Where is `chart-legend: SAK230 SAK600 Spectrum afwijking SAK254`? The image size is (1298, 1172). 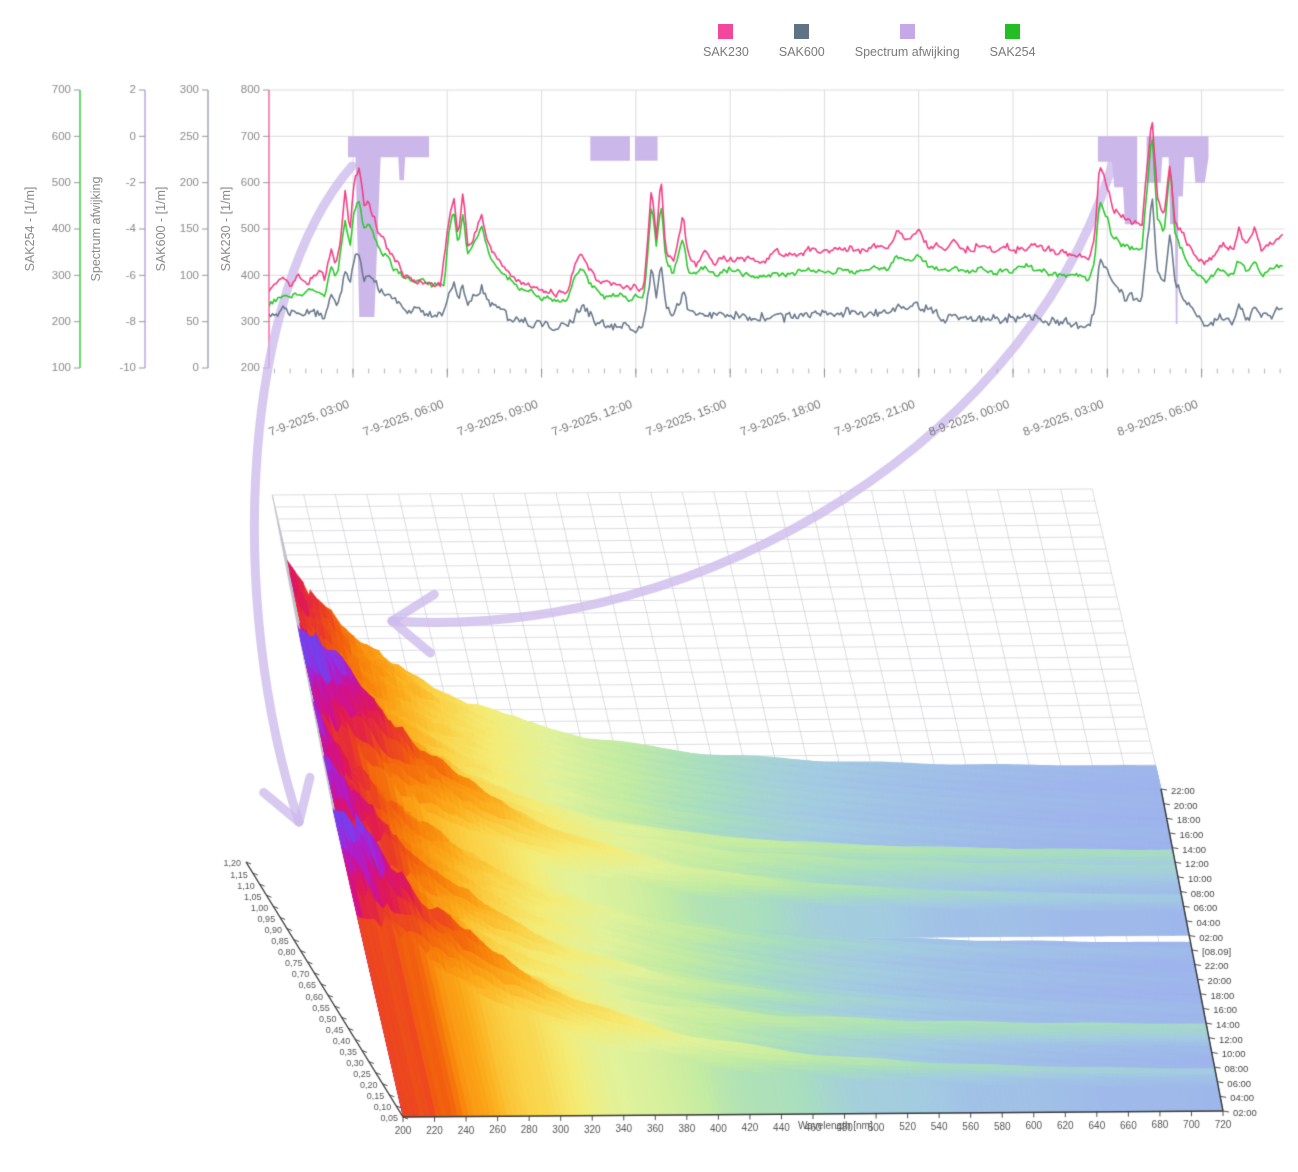
chart-legend: SAK230 SAK600 Spectrum afwijking SAK254 is located at coordinates (869, 41).